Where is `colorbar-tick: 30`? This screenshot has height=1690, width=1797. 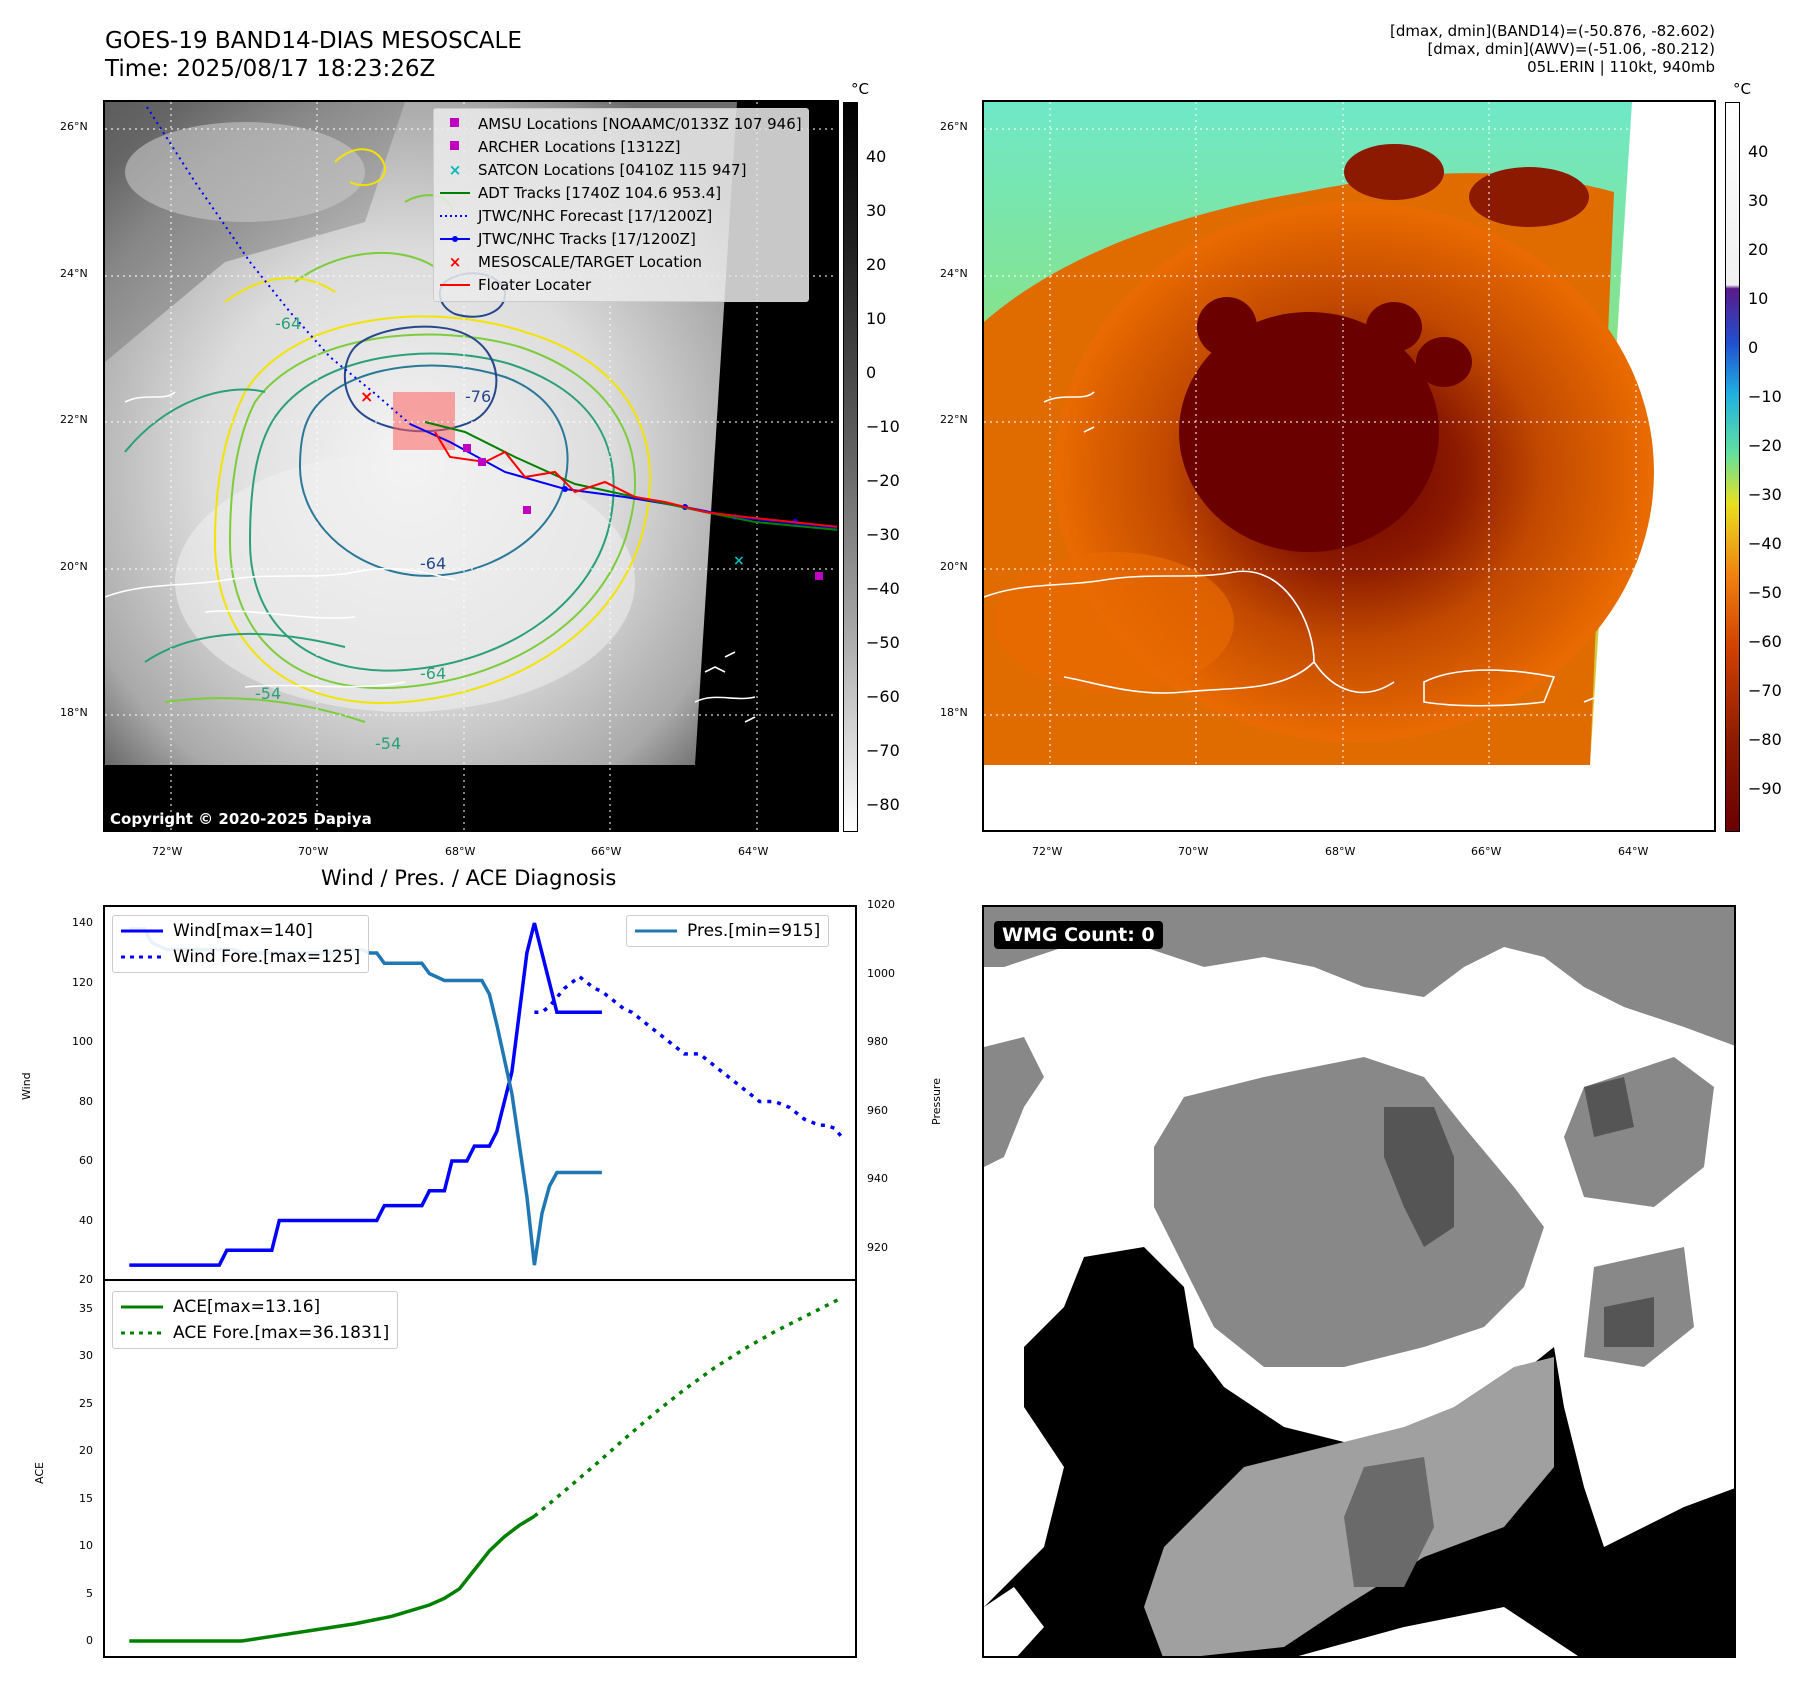 colorbar-tick: 30 is located at coordinates (876, 210).